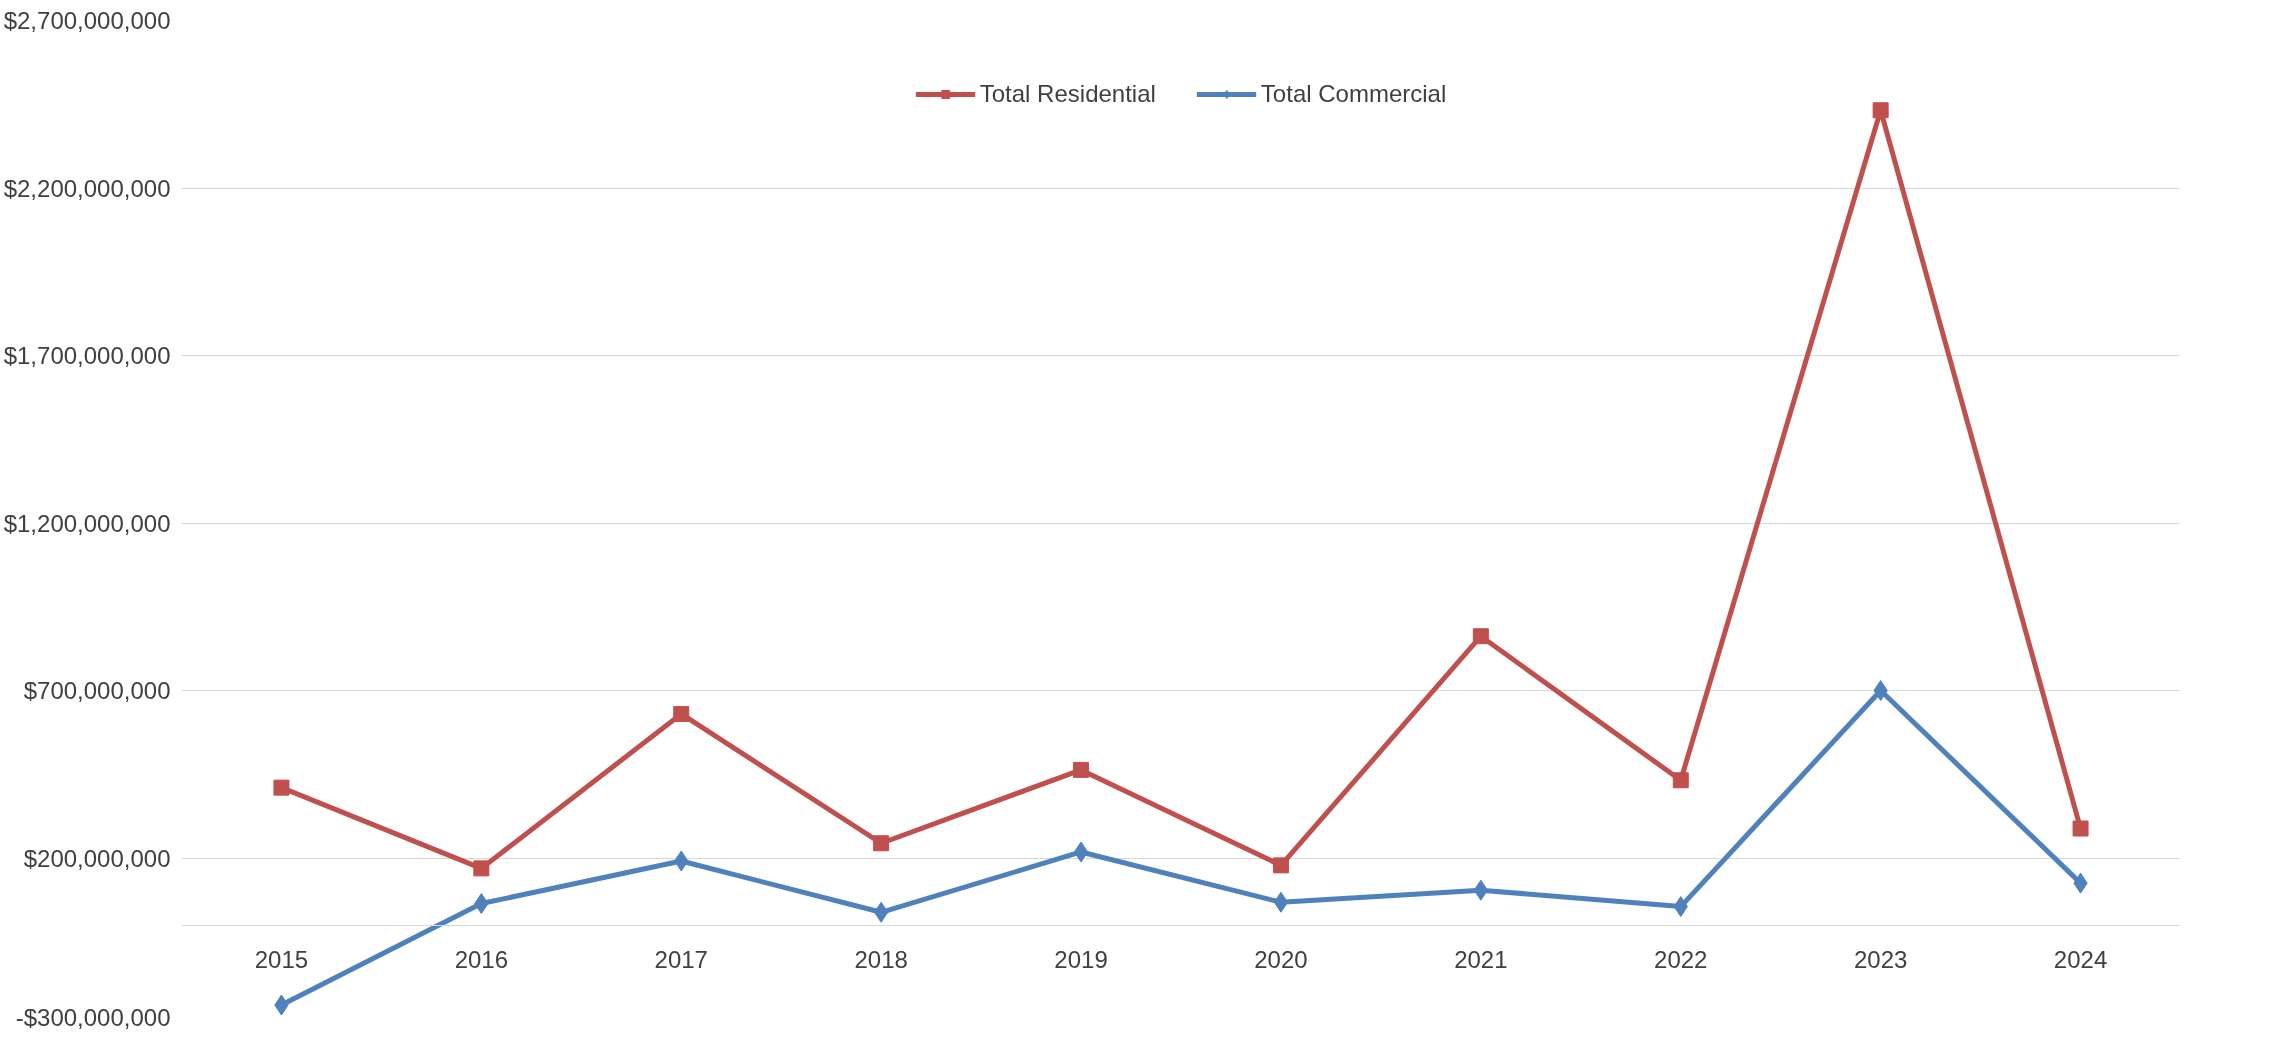 This screenshot has width=2272, height=1050. I want to click on x-tick-label: 2017, so click(681, 959).